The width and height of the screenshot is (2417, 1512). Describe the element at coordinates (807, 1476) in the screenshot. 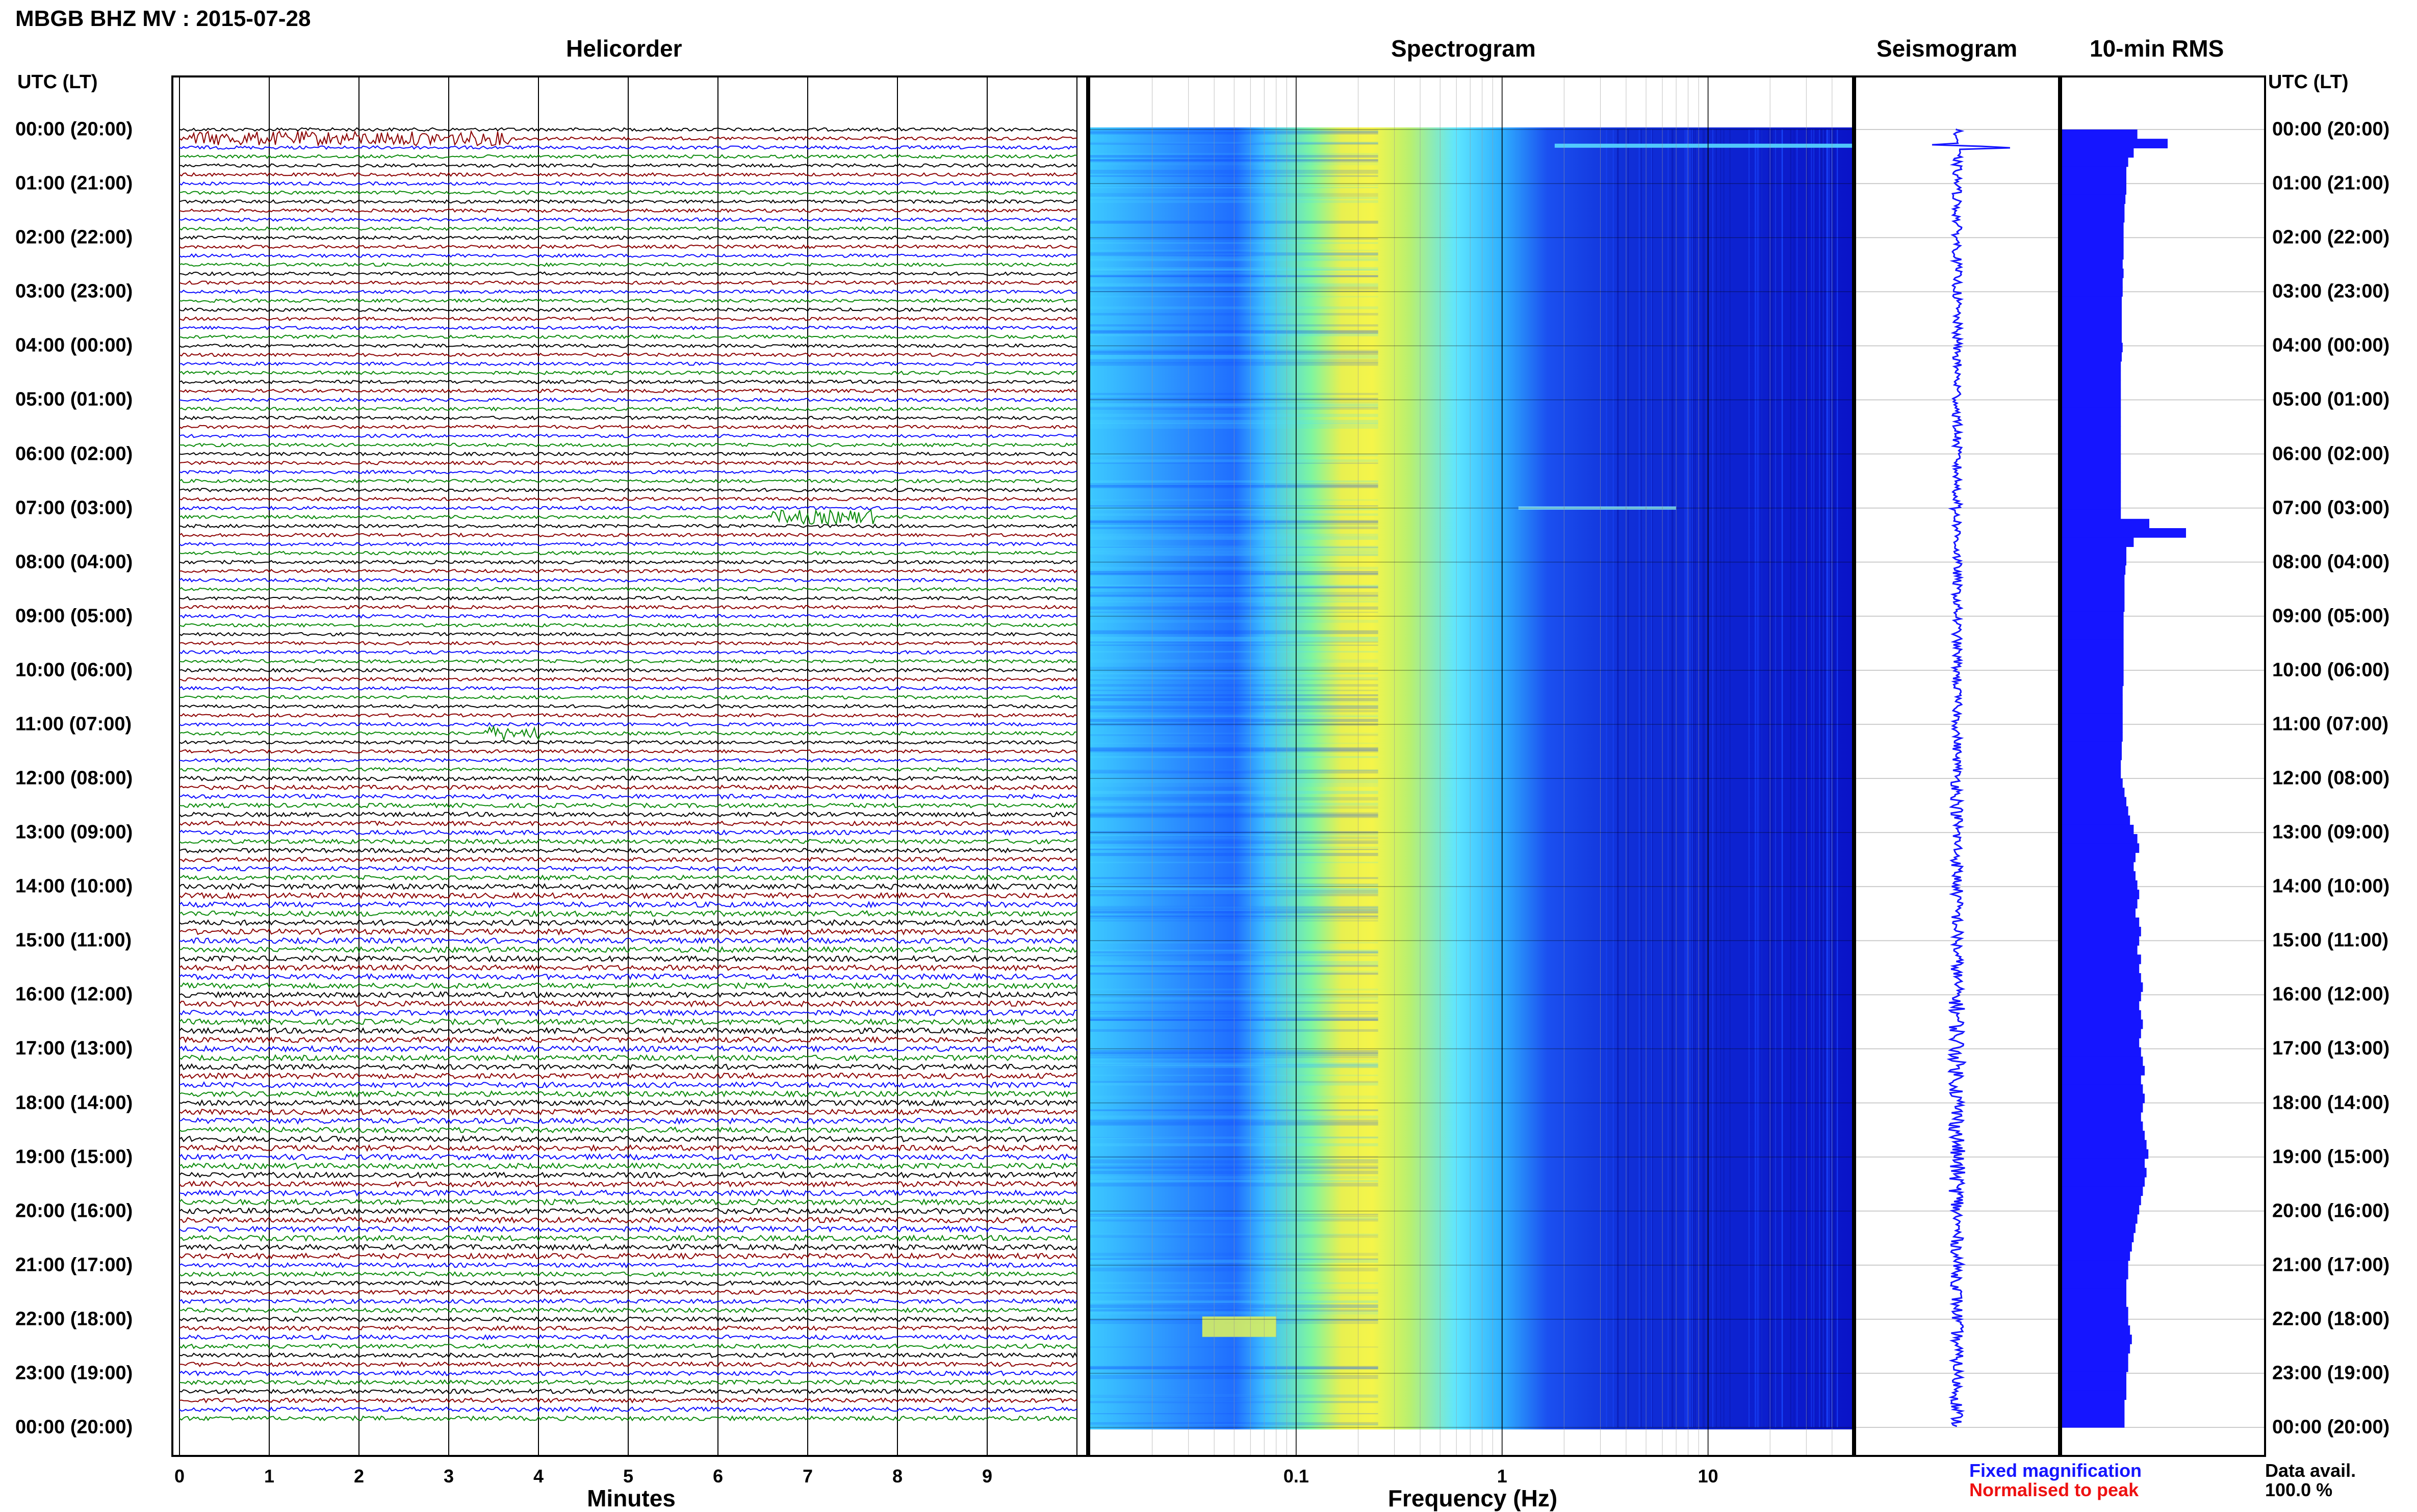

I see `helicorder-x-tick: 7` at that location.